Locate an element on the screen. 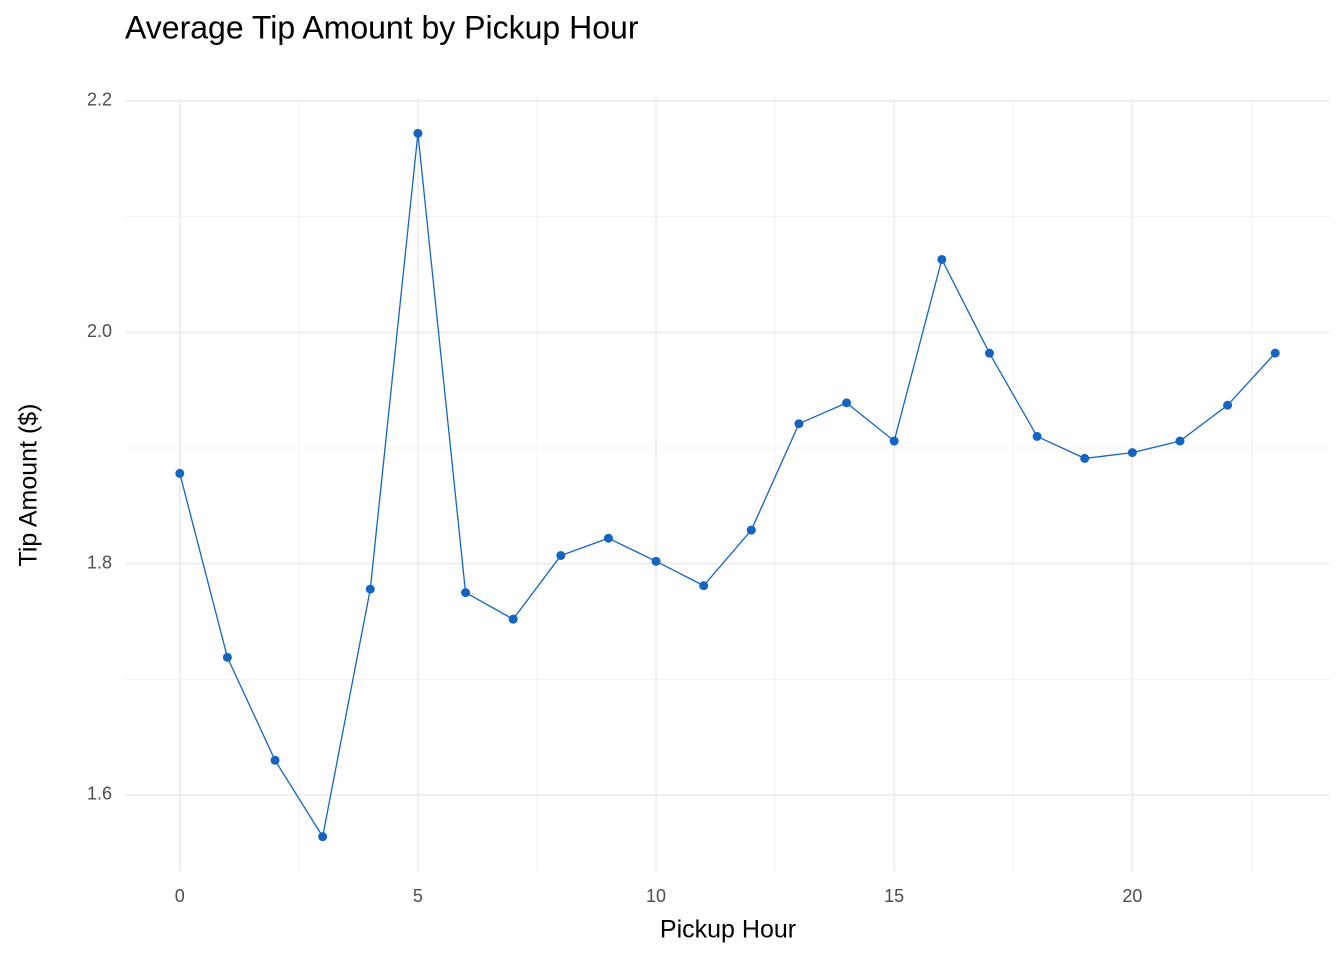 This screenshot has height=960, width=1344. x-tick-label: 15 is located at coordinates (894, 896).